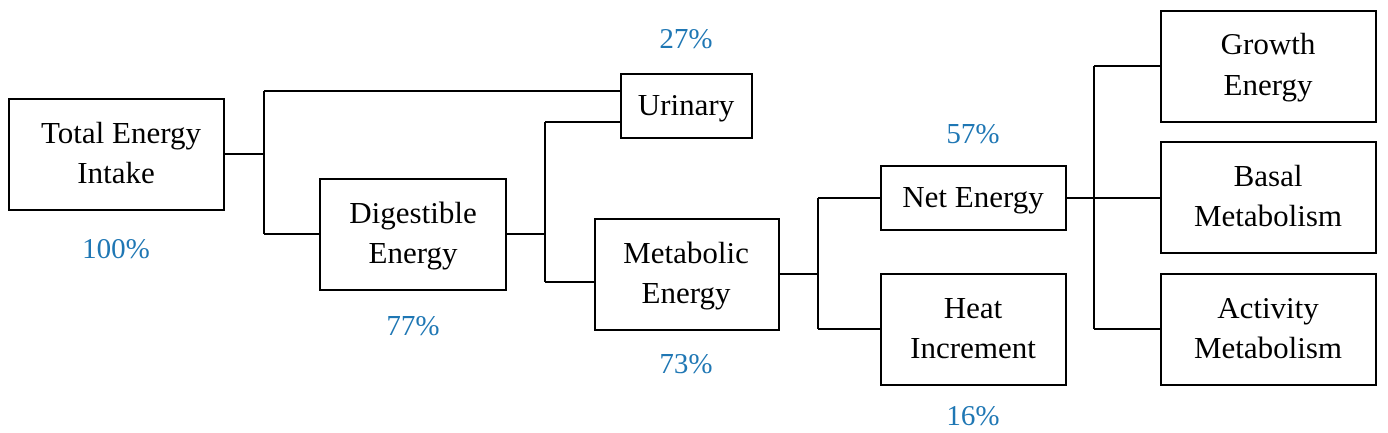 The width and height of the screenshot is (1388, 433). I want to click on basal-metabolism-label-line2: Metabolism, so click(1268, 215).